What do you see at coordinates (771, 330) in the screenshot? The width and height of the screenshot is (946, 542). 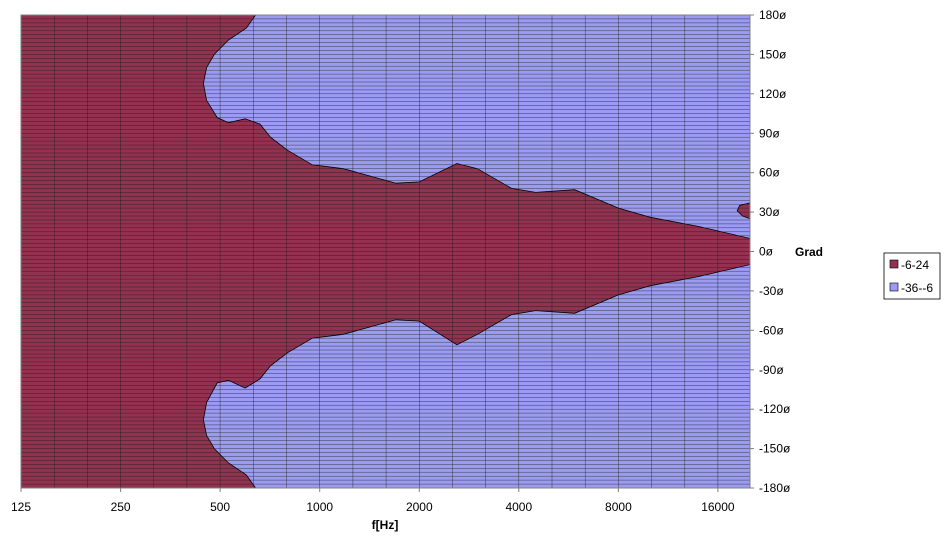 I see `y-tick-label: -60ø` at bounding box center [771, 330].